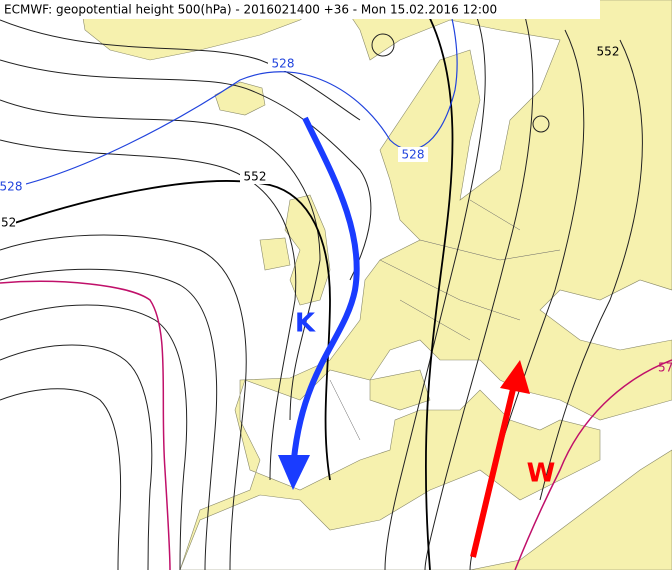  I want to click on title-bg, so click(300, 9).